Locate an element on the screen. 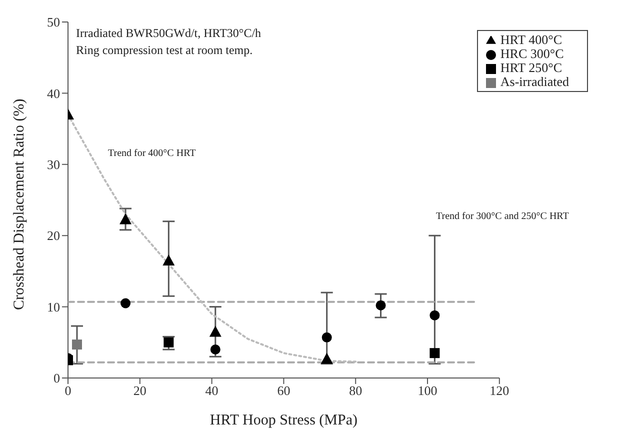 The width and height of the screenshot is (618, 439). y-tick-label: 10 is located at coordinates (53, 306).